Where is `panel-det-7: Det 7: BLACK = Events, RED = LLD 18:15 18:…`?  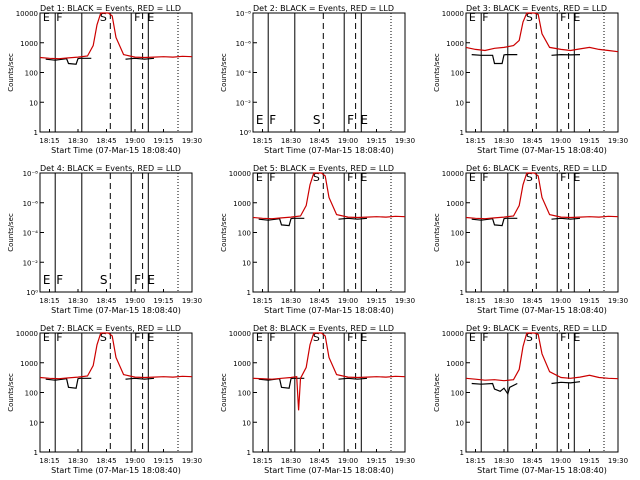 panel-det-7: Det 7: BLACK = Events, RED = LLD 18:15 18:… is located at coordinates (104, 399).